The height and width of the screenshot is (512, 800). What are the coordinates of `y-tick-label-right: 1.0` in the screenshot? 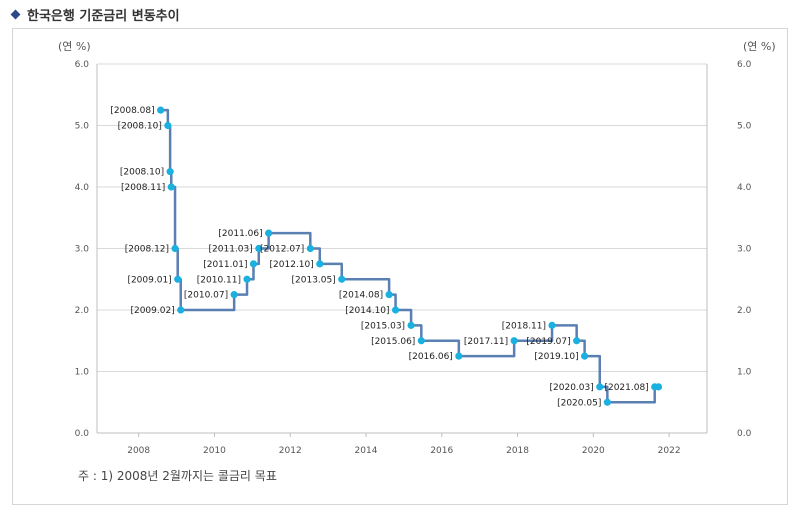 It's located at (744, 373).